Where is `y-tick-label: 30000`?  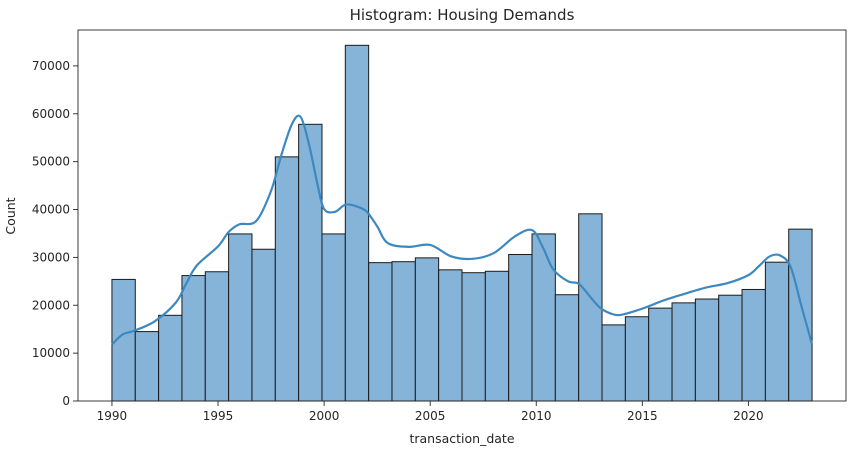
y-tick-label: 30000 is located at coordinates (51, 257).